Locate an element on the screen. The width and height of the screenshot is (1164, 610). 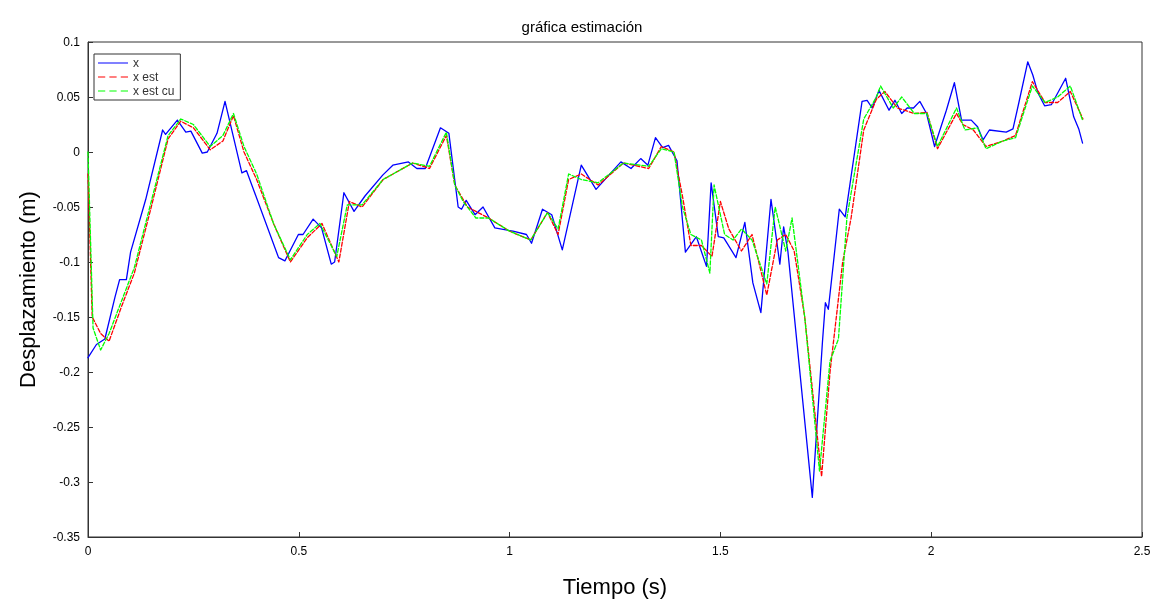
chart-title: gráfica estimación is located at coordinates (582, 26).